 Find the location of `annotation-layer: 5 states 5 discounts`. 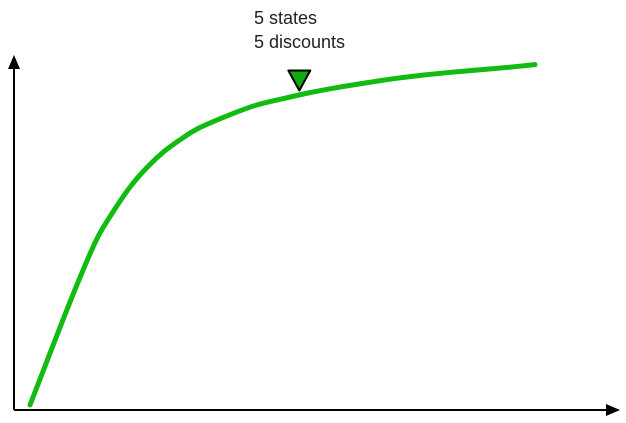

annotation-layer: 5 states 5 discounts is located at coordinates (299, 50).